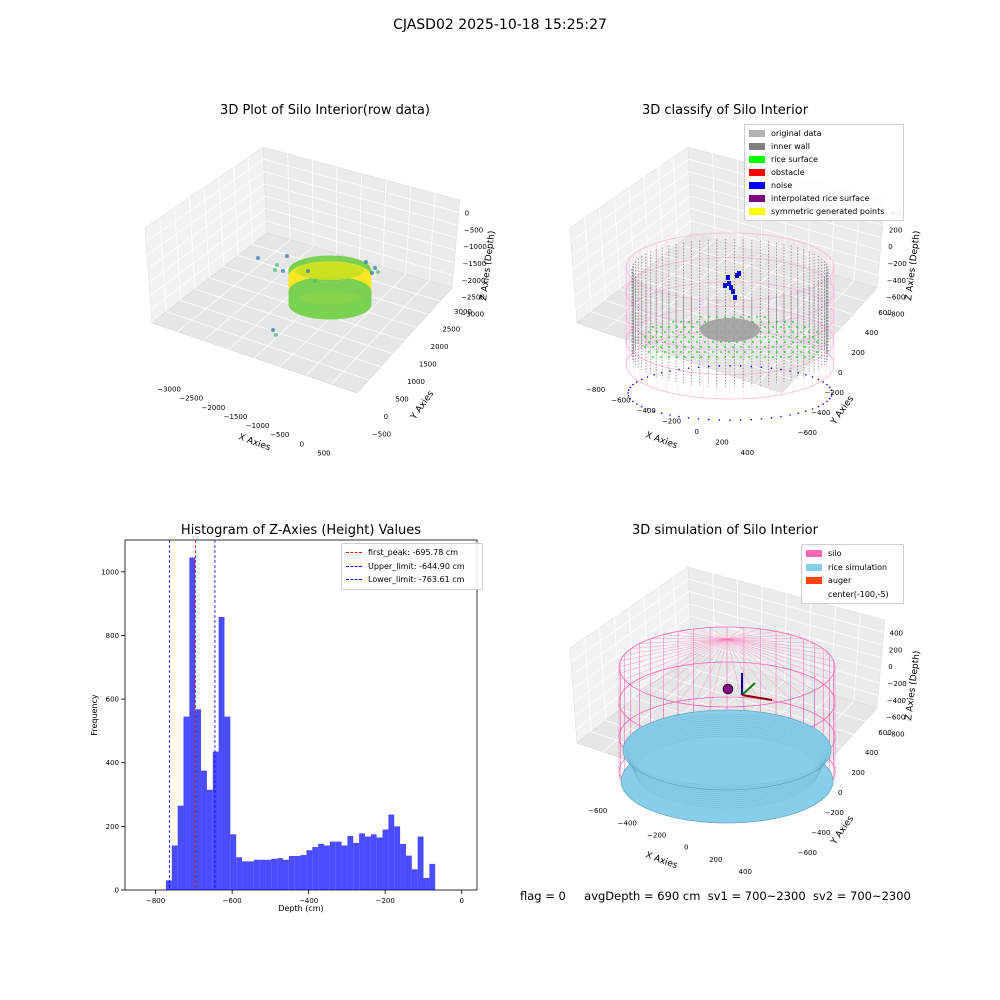 Image resolution: width=1000 pixels, height=1000 pixels. I want to click on y-axis-label: Y Axies, so click(843, 830).